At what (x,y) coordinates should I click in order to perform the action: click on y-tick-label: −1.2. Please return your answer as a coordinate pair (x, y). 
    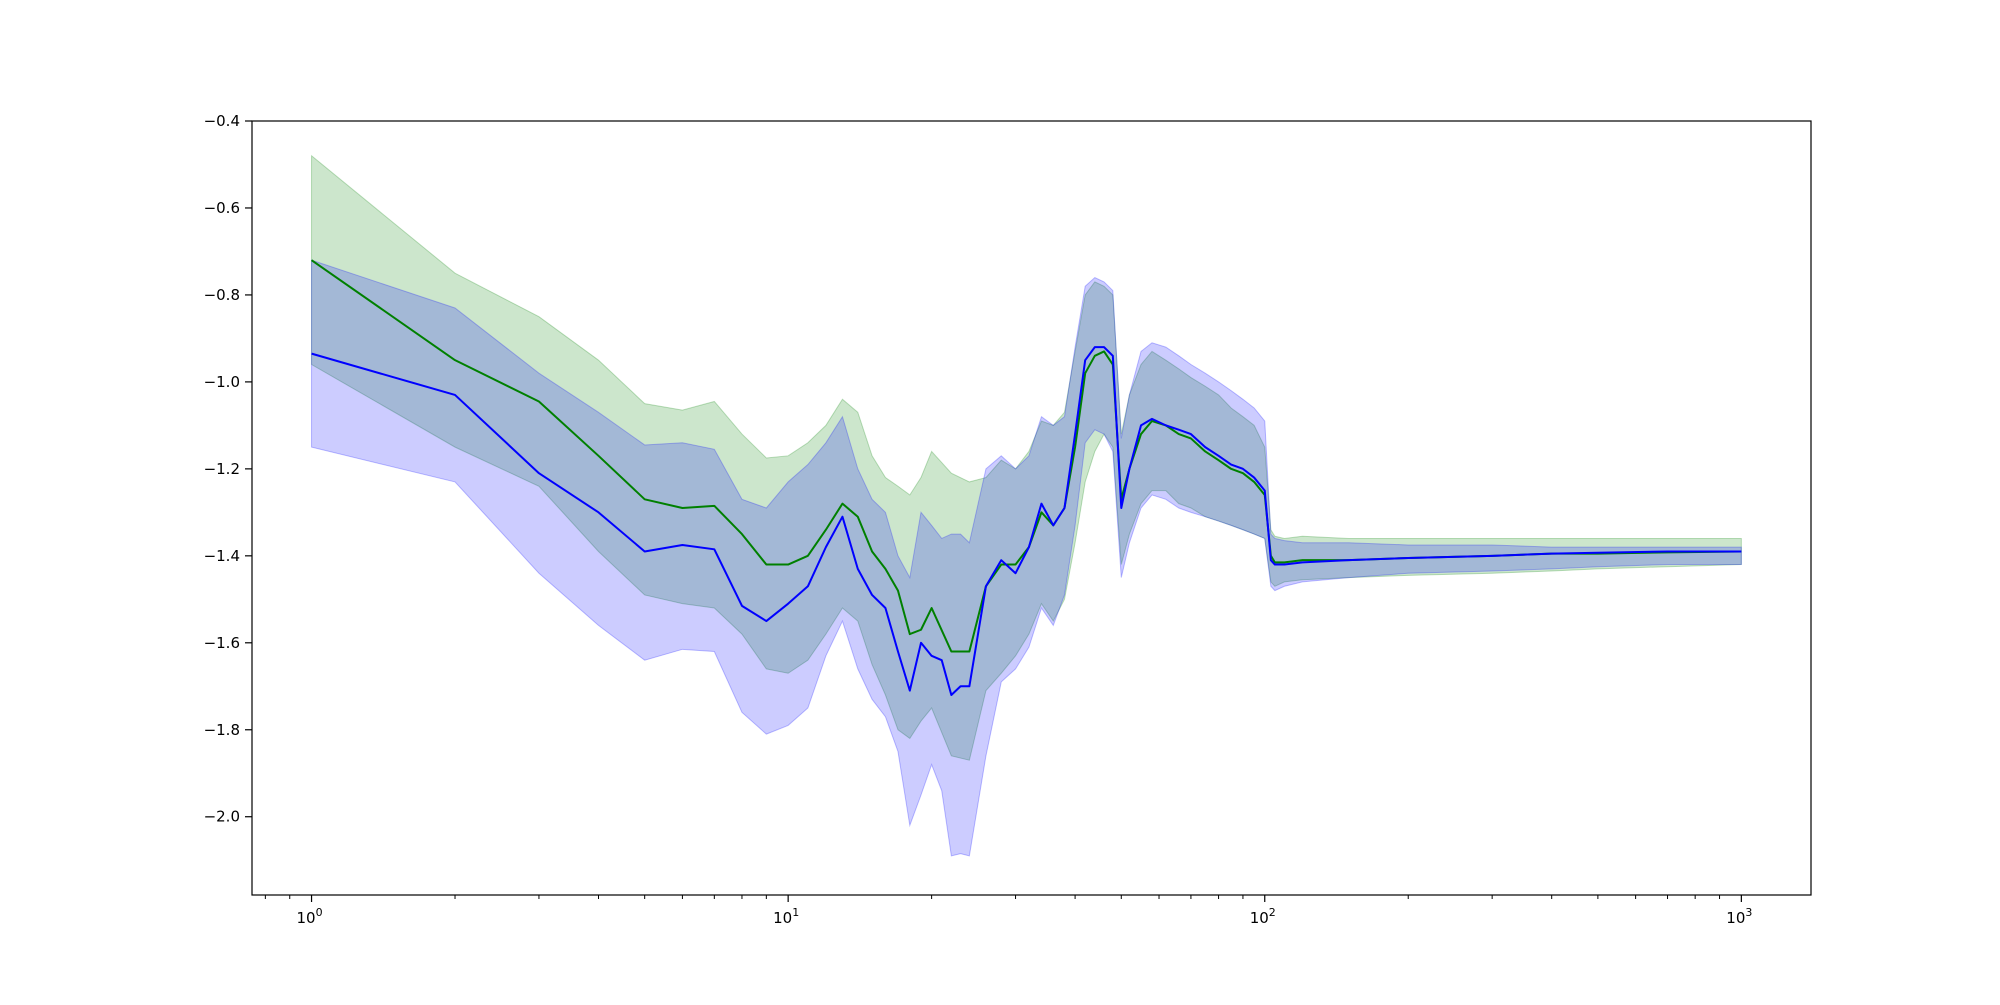
    Looking at the image, I should click on (222, 469).